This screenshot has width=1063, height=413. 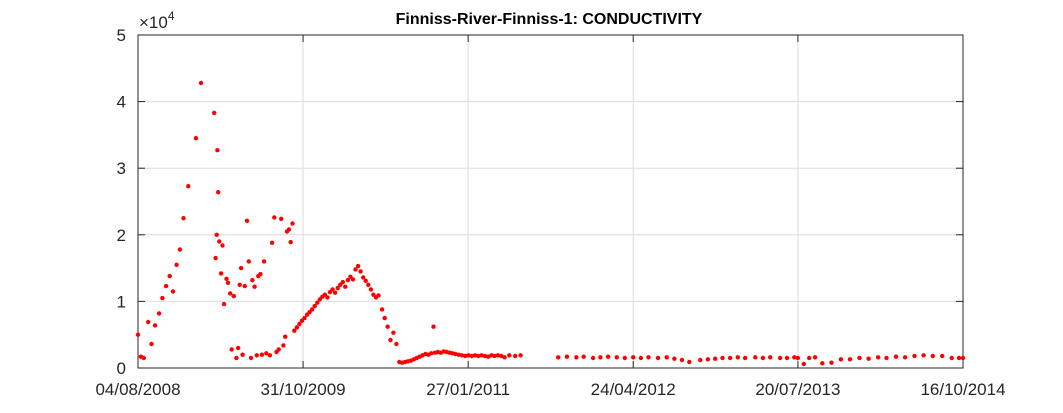 What do you see at coordinates (549, 19) in the screenshot?
I see `chart-title: Finniss-River-Finniss-1: CONDUCTIVITY` at bounding box center [549, 19].